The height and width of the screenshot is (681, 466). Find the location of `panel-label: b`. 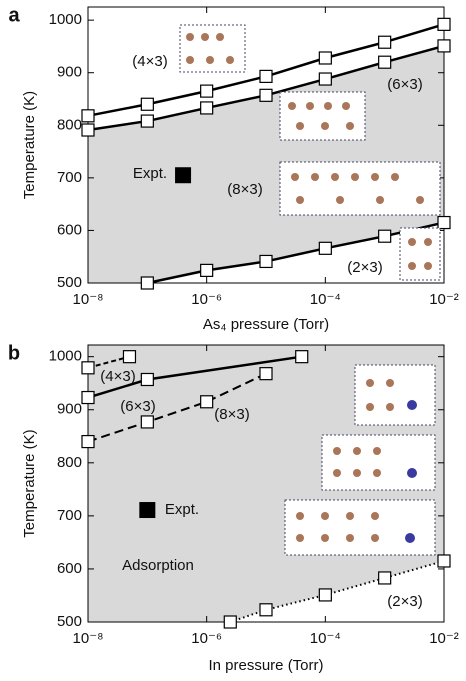

panel-label: b is located at coordinates (14, 353).